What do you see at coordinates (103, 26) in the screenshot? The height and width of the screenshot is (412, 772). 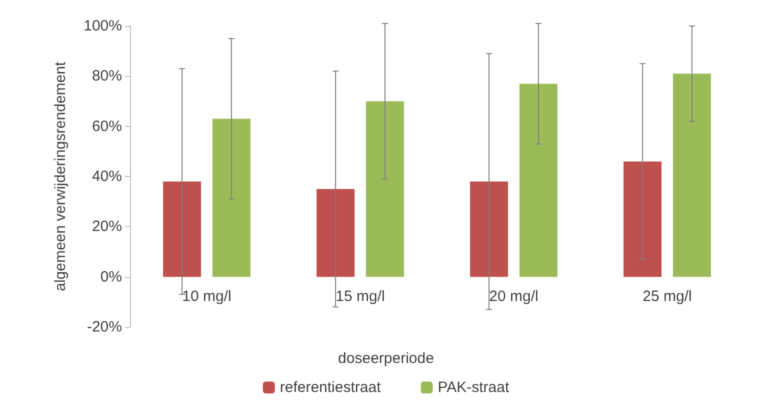 I see `y-tick-label: 100%` at bounding box center [103, 26].